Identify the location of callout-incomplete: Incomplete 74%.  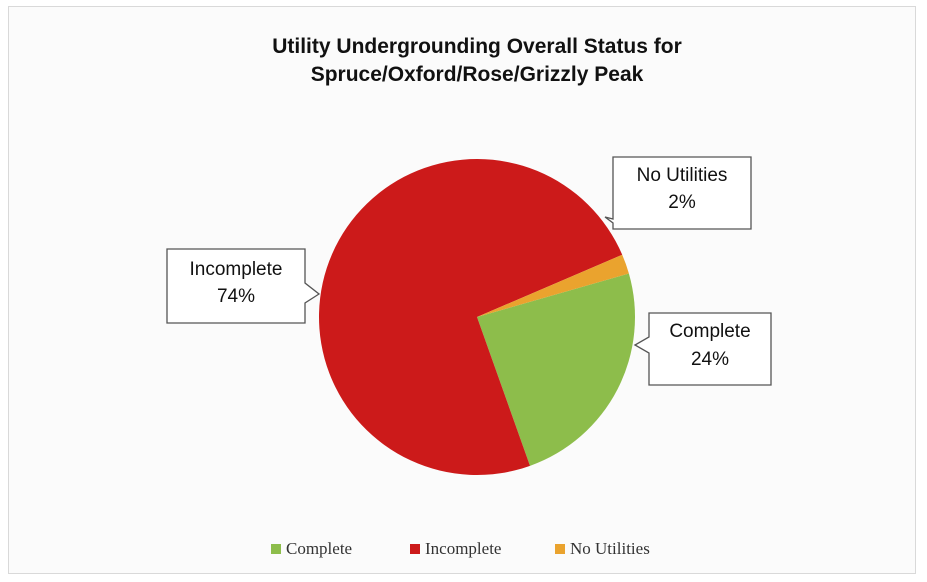
(243, 286).